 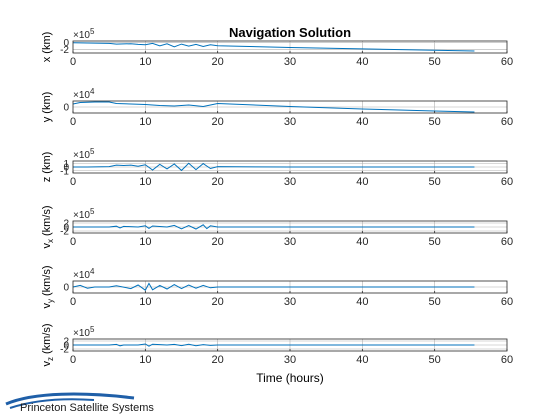 I want to click on y-tick-label: -1, so click(x=64, y=171).